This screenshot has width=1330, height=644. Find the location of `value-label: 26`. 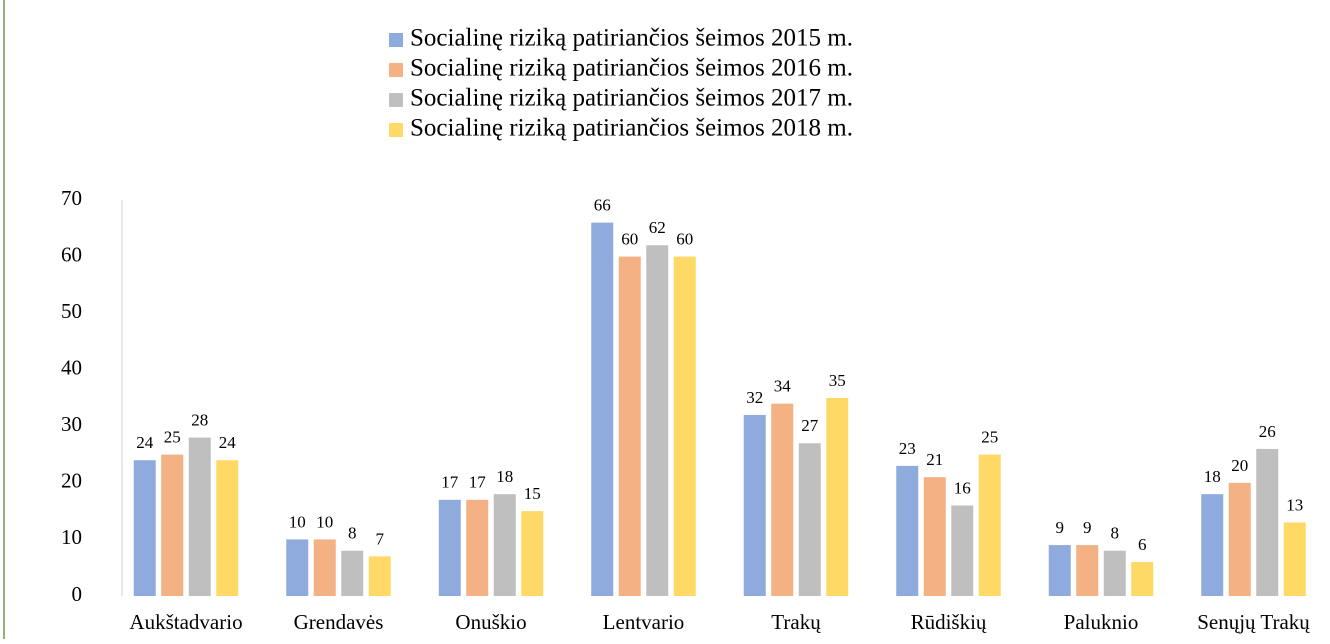

value-label: 26 is located at coordinates (1267, 431).